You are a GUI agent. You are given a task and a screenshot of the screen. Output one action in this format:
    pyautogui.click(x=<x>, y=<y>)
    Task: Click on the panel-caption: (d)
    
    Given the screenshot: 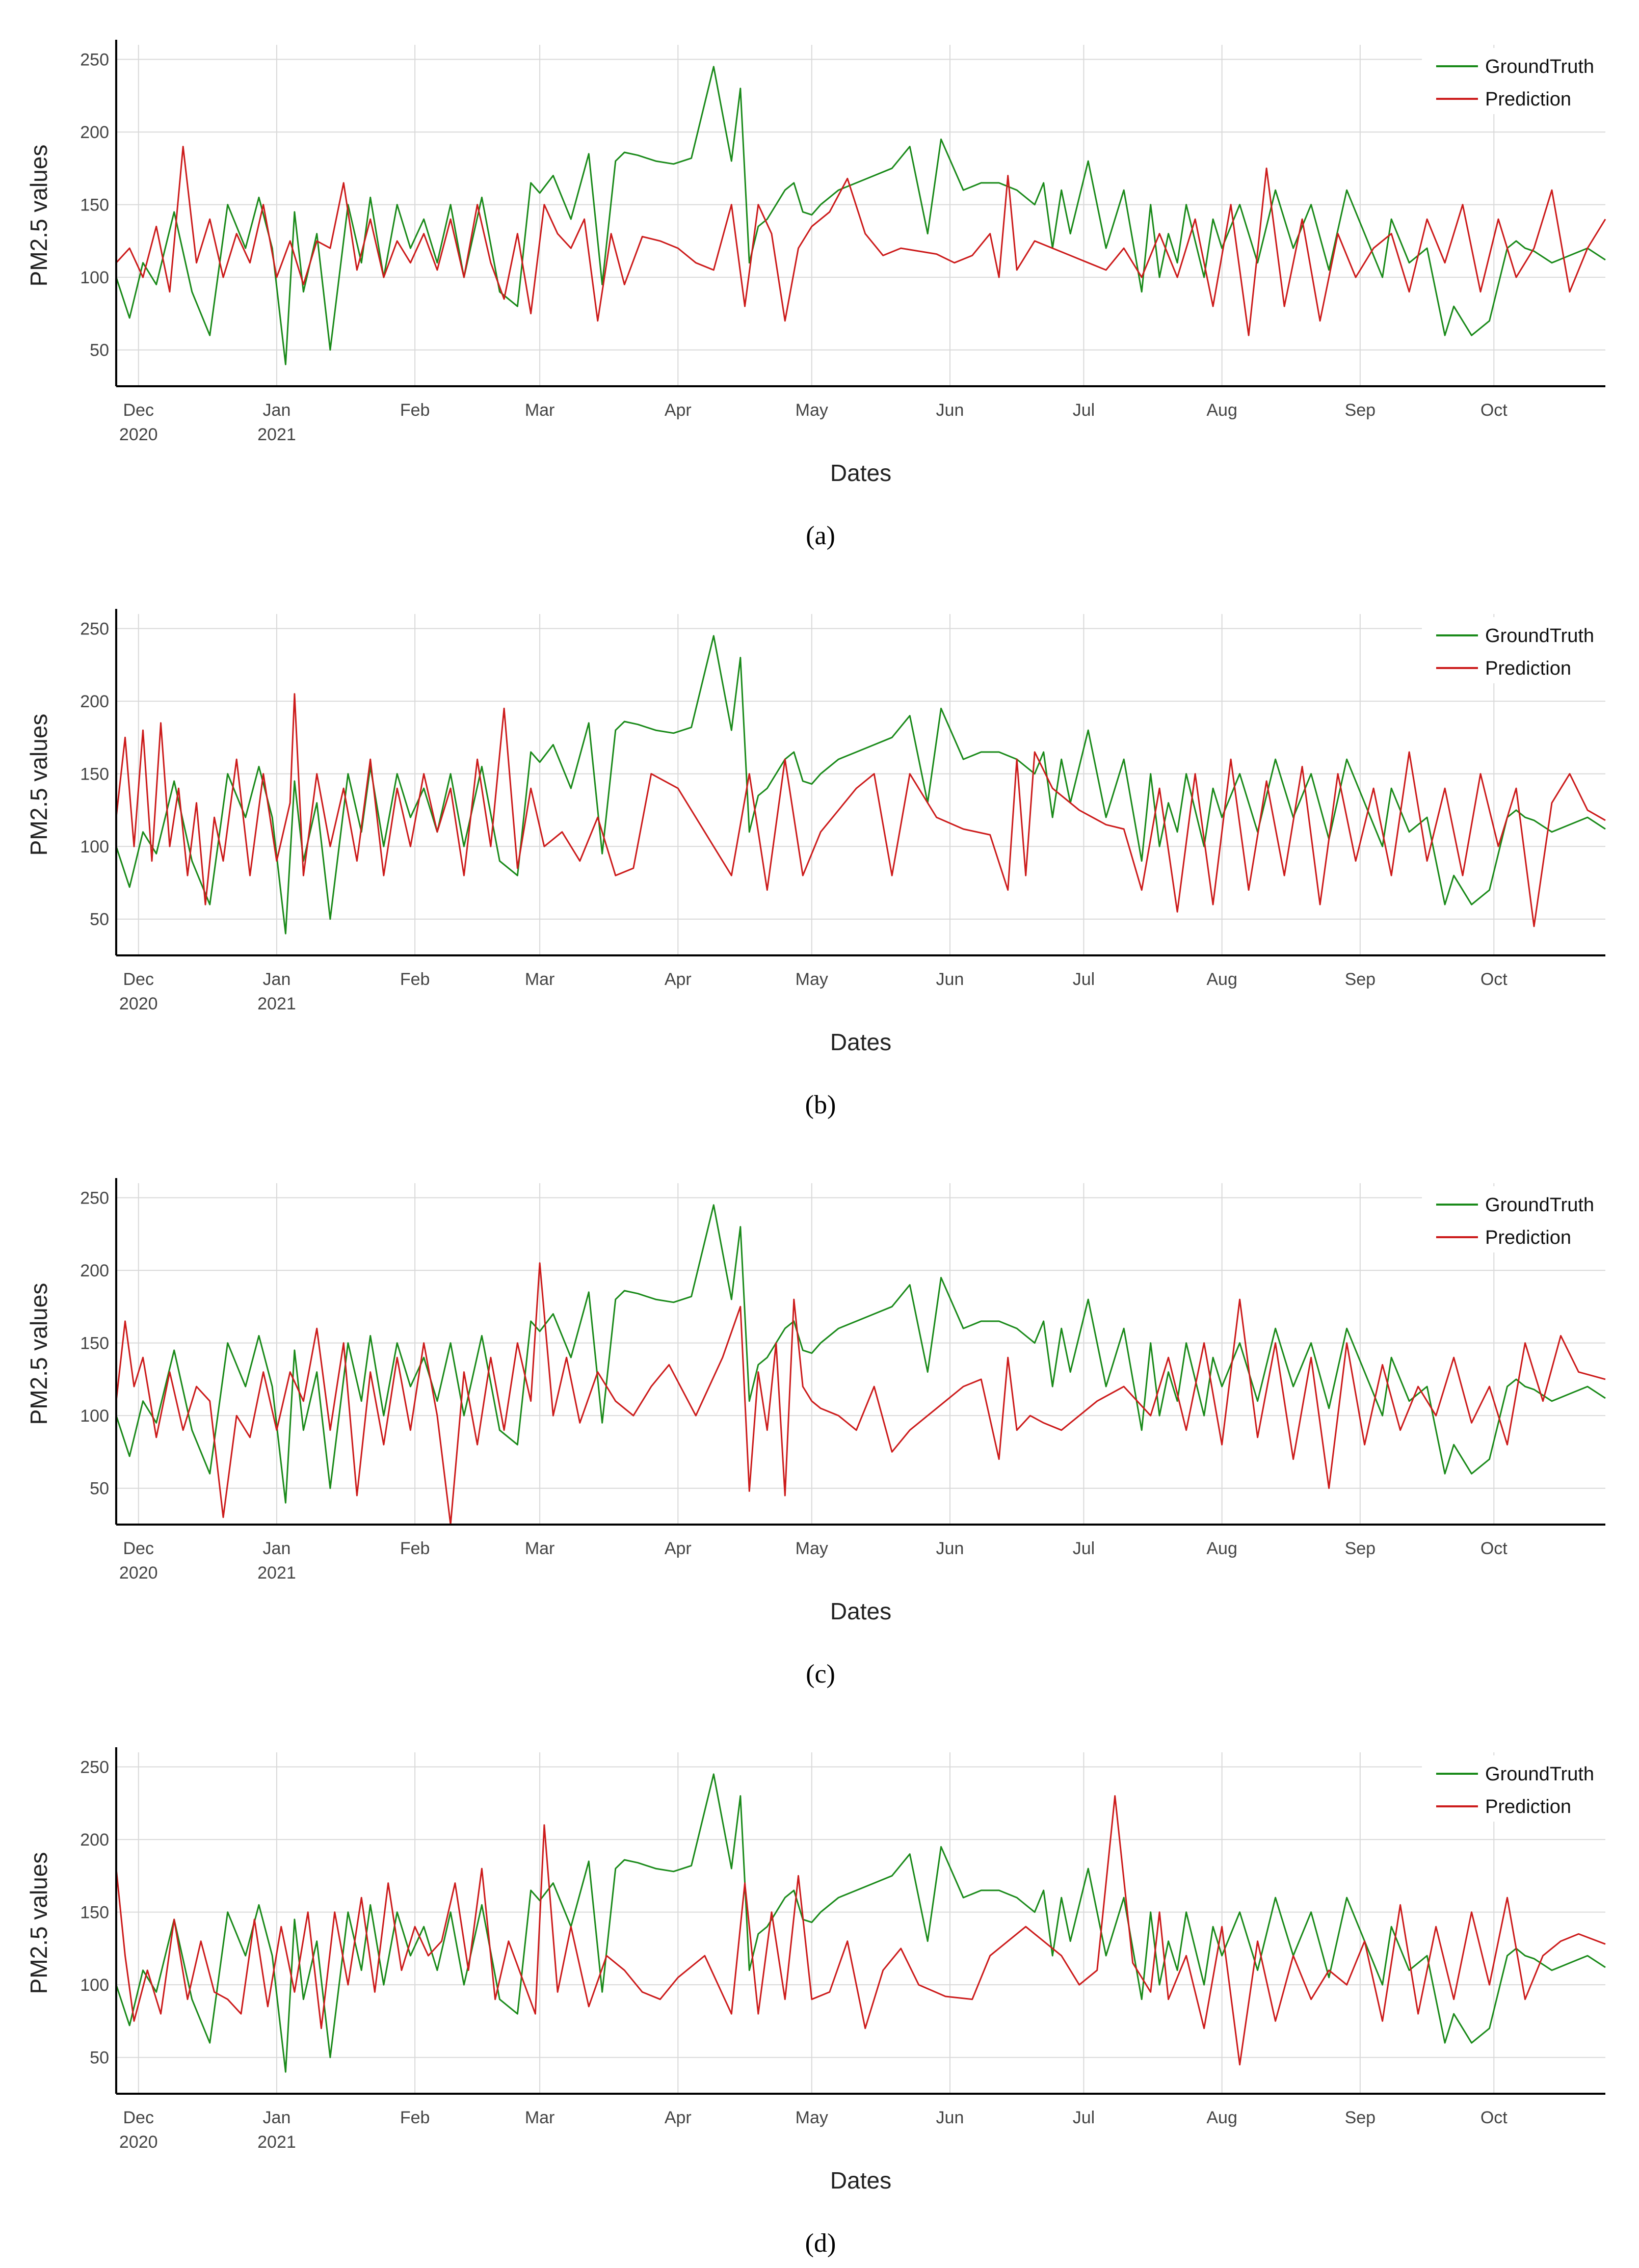 What is the action you would take?
    pyautogui.click(x=820, y=2243)
    